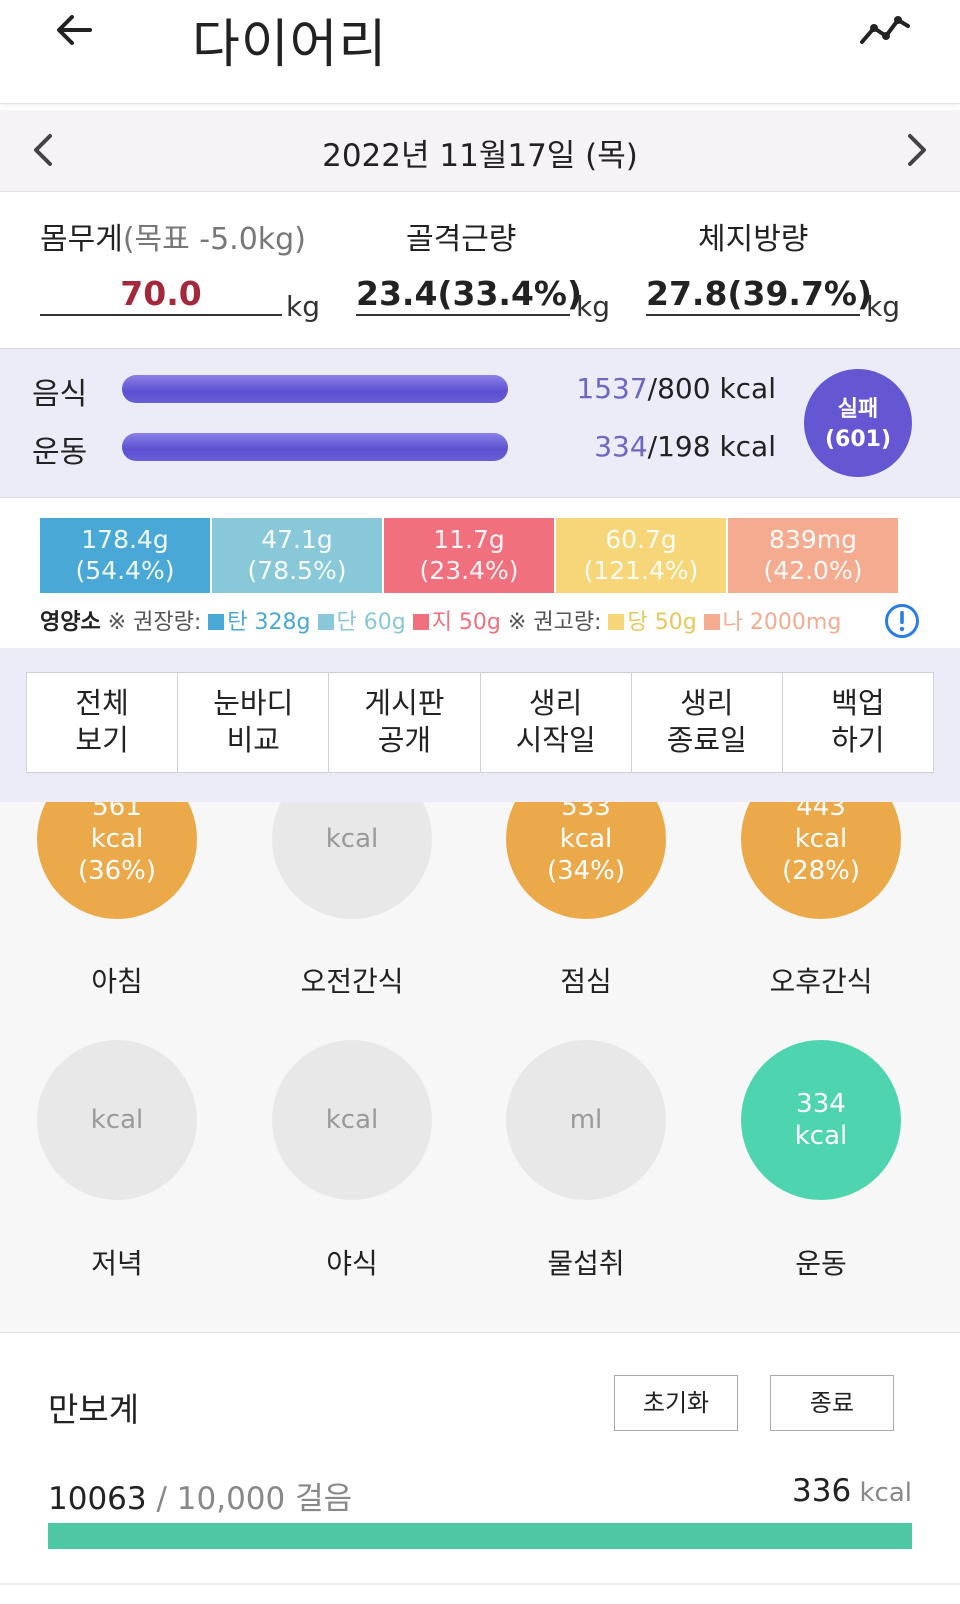 Image resolution: width=960 pixels, height=1604 pixels. Describe the element at coordinates (641, 555) in the screenshot. I see `nutrient-segment: 60.7g (121.4%)` at that location.